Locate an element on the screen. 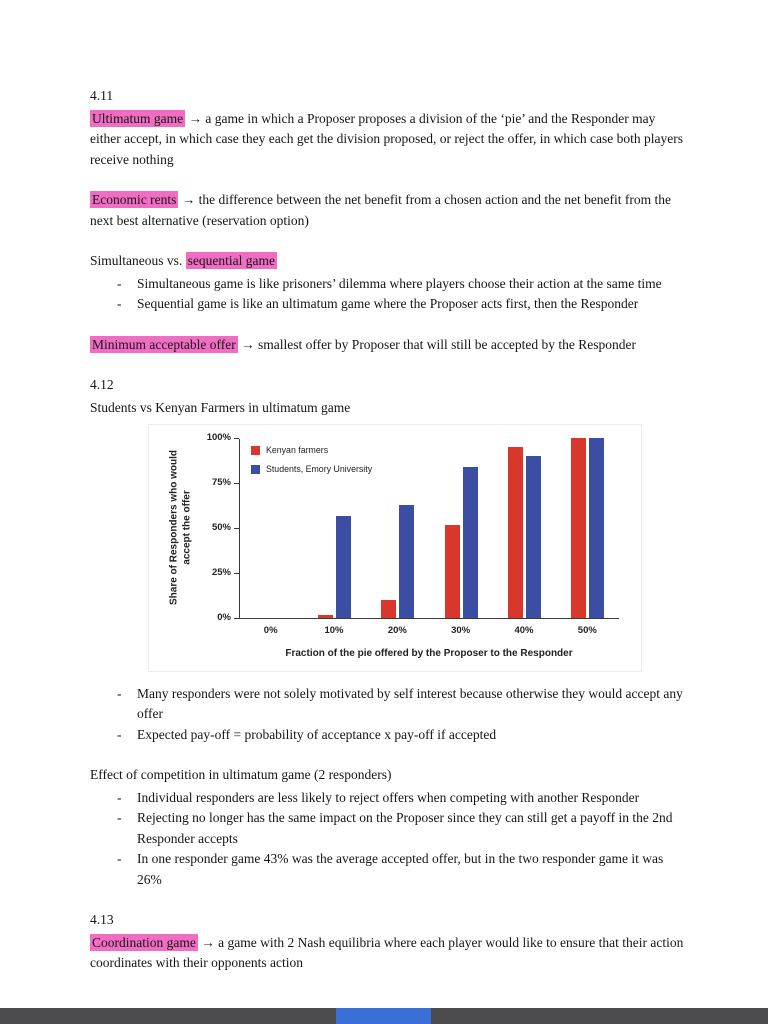 Image resolution: width=768 pixels, height=1024 pixels. legend-label: Kenyan farmers is located at coordinates (297, 450).